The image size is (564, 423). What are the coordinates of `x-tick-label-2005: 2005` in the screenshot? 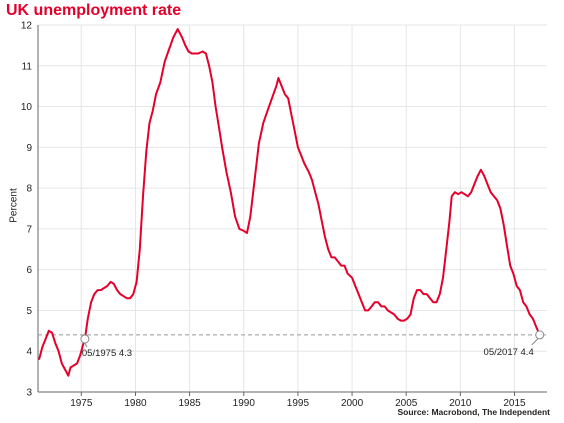 It's located at (406, 403).